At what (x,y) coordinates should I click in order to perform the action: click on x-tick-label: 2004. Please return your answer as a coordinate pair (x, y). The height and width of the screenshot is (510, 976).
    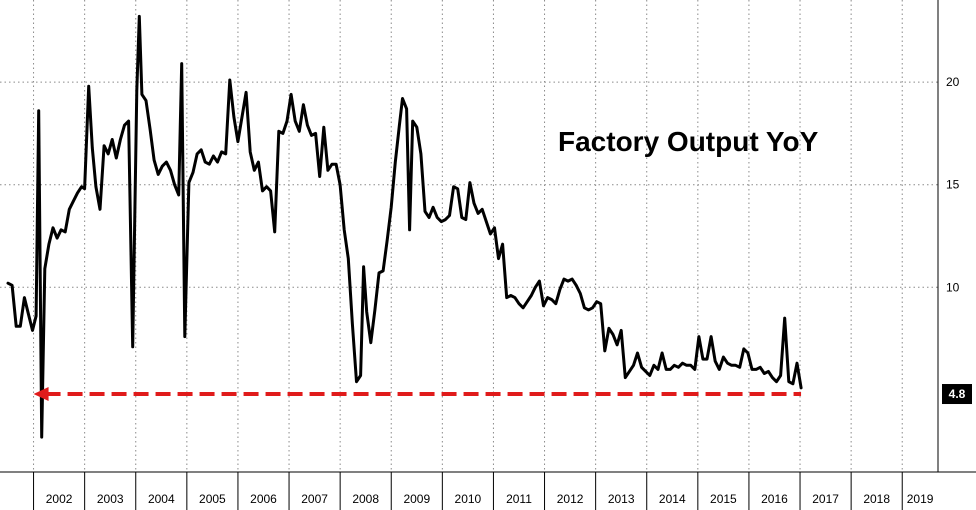
    Looking at the image, I should click on (161, 499).